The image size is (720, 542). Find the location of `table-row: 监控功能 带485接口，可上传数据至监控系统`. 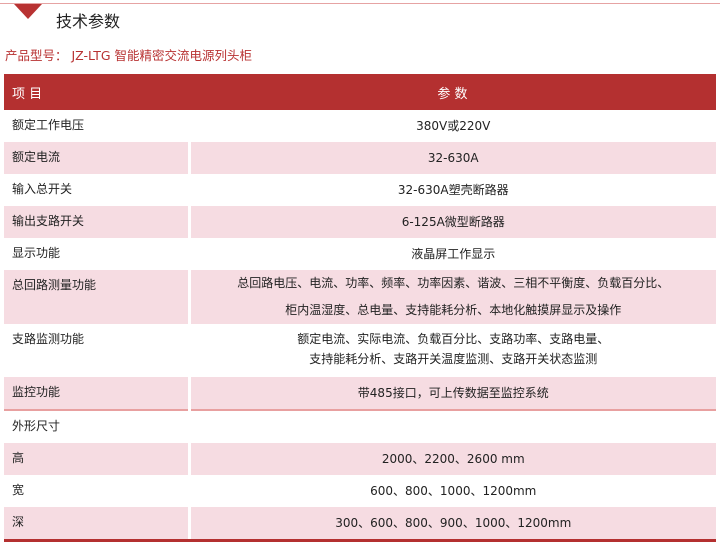

table-row: 监控功能 带485接口，可上传数据至监控系统 is located at coordinates (360, 394).